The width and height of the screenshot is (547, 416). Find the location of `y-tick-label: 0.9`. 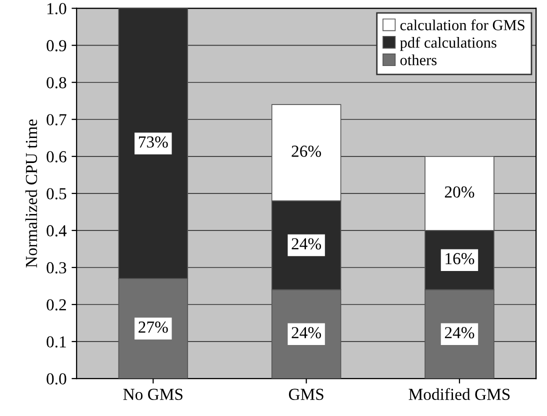

y-tick-label: 0.9 is located at coordinates (56, 46).